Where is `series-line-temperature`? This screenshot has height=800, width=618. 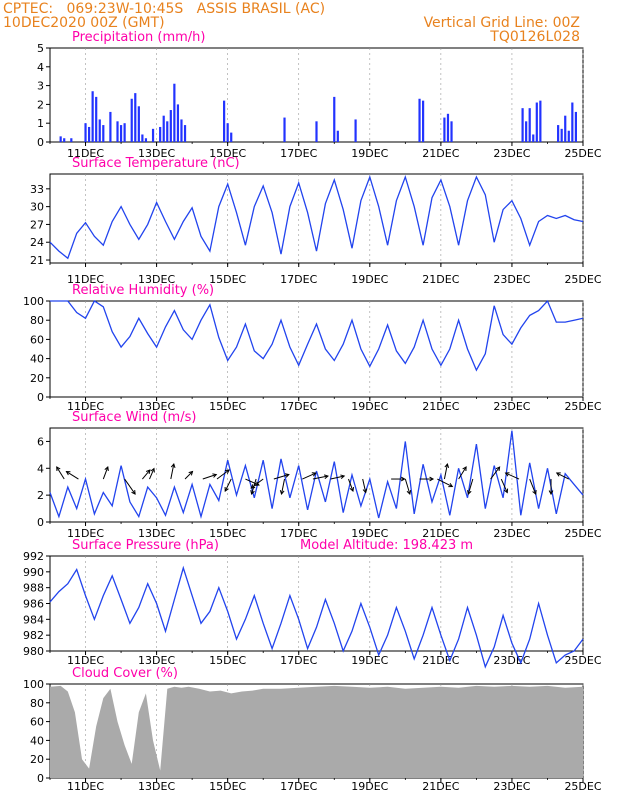
series-line-temperature is located at coordinates (316, 217).